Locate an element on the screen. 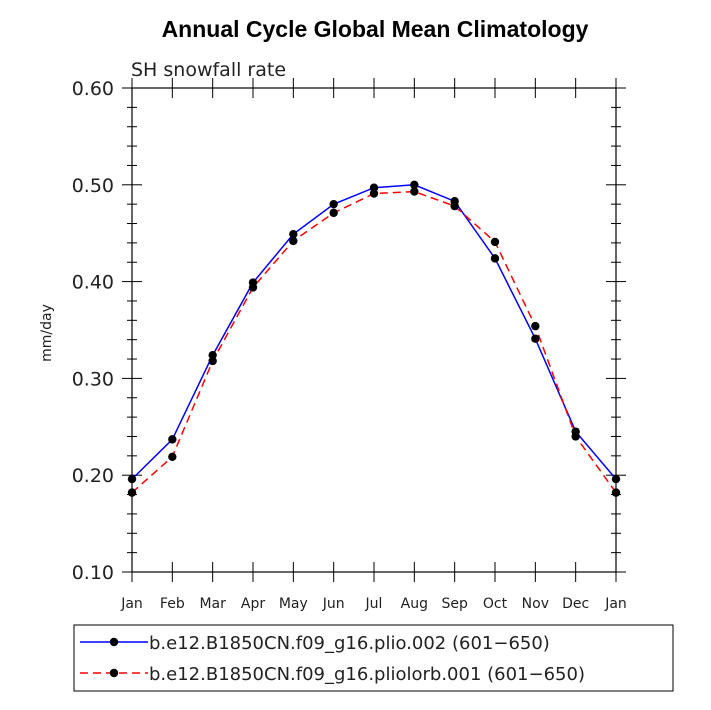 The height and width of the screenshot is (710, 711). y-tick-label: 0.20 is located at coordinates (93, 476).